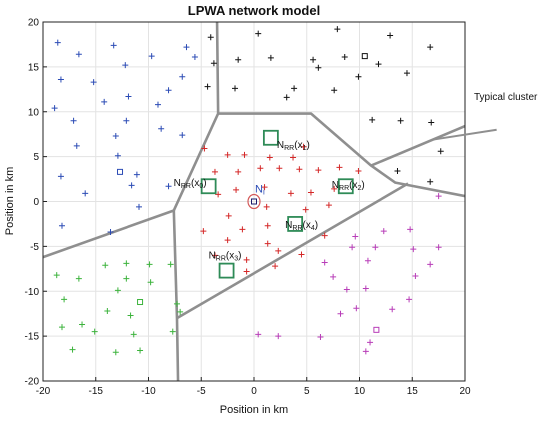 The height and width of the screenshot is (426, 550). I want to click on typical-cluster-annotation: Typical cluster, so click(485, 116).